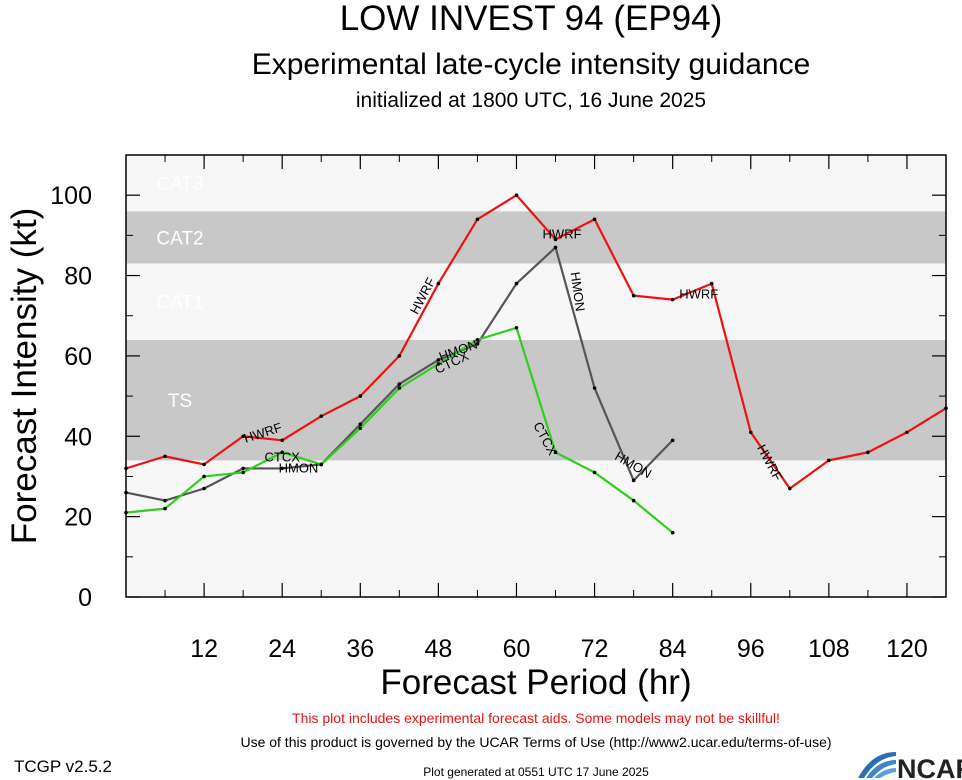  I want to click on y-tick-label: 40, so click(78, 437).